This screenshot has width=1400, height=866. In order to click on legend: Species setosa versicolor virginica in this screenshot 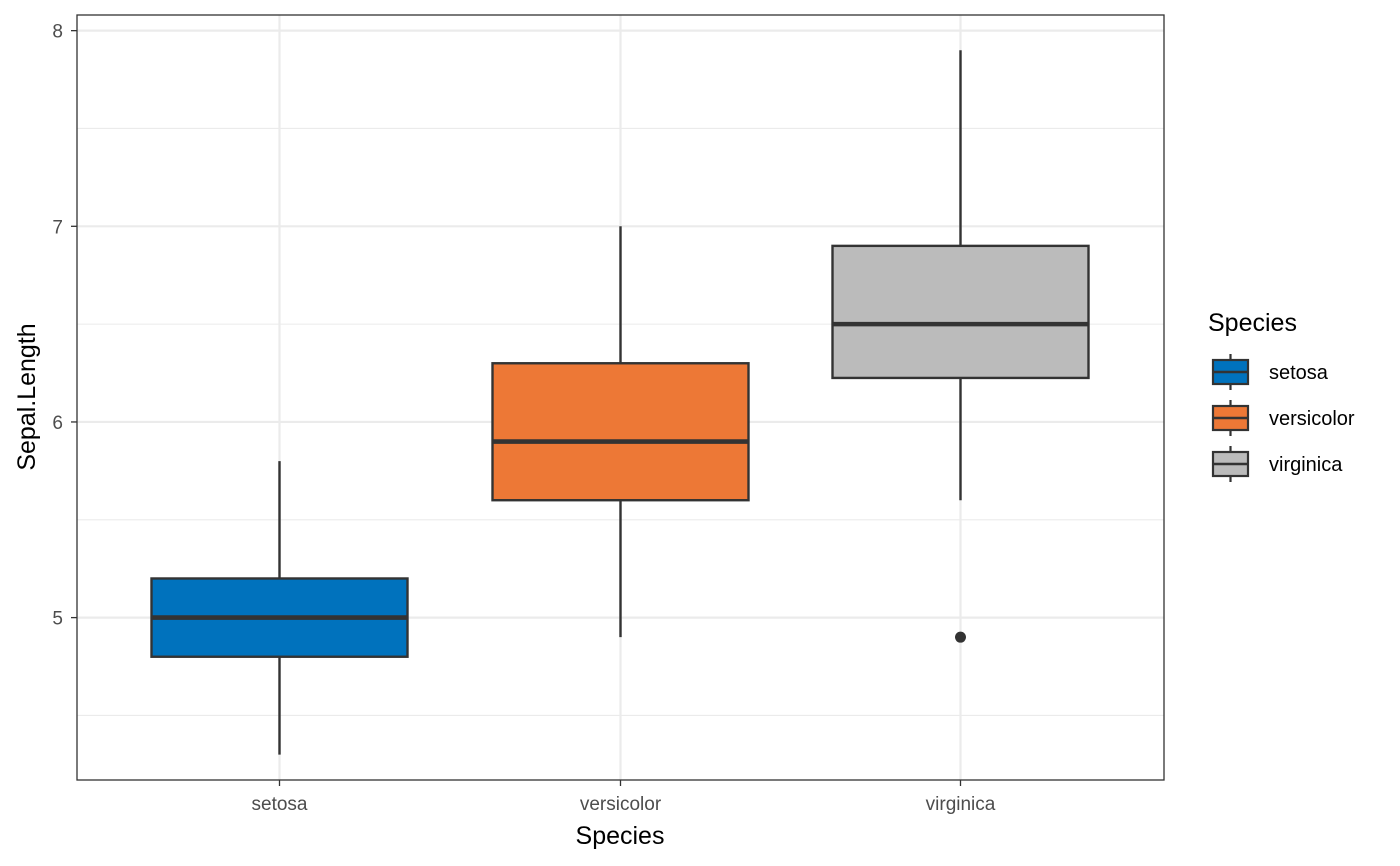, I will do `click(1281, 395)`.